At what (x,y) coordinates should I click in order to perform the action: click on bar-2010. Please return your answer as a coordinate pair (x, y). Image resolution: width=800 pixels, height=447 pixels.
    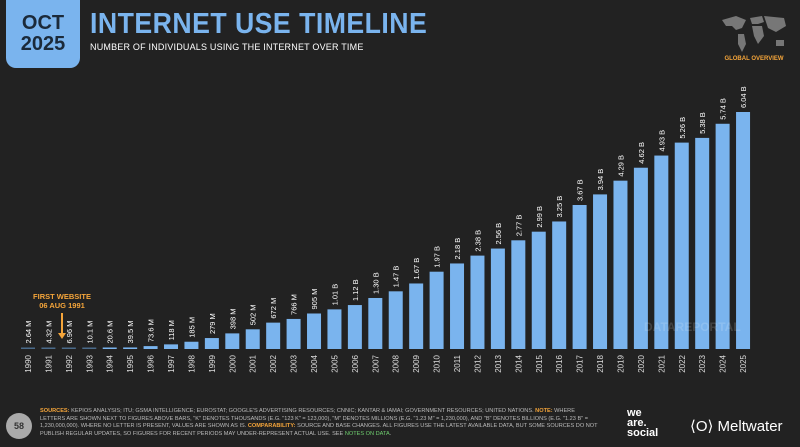
    Looking at the image, I should click on (436, 310).